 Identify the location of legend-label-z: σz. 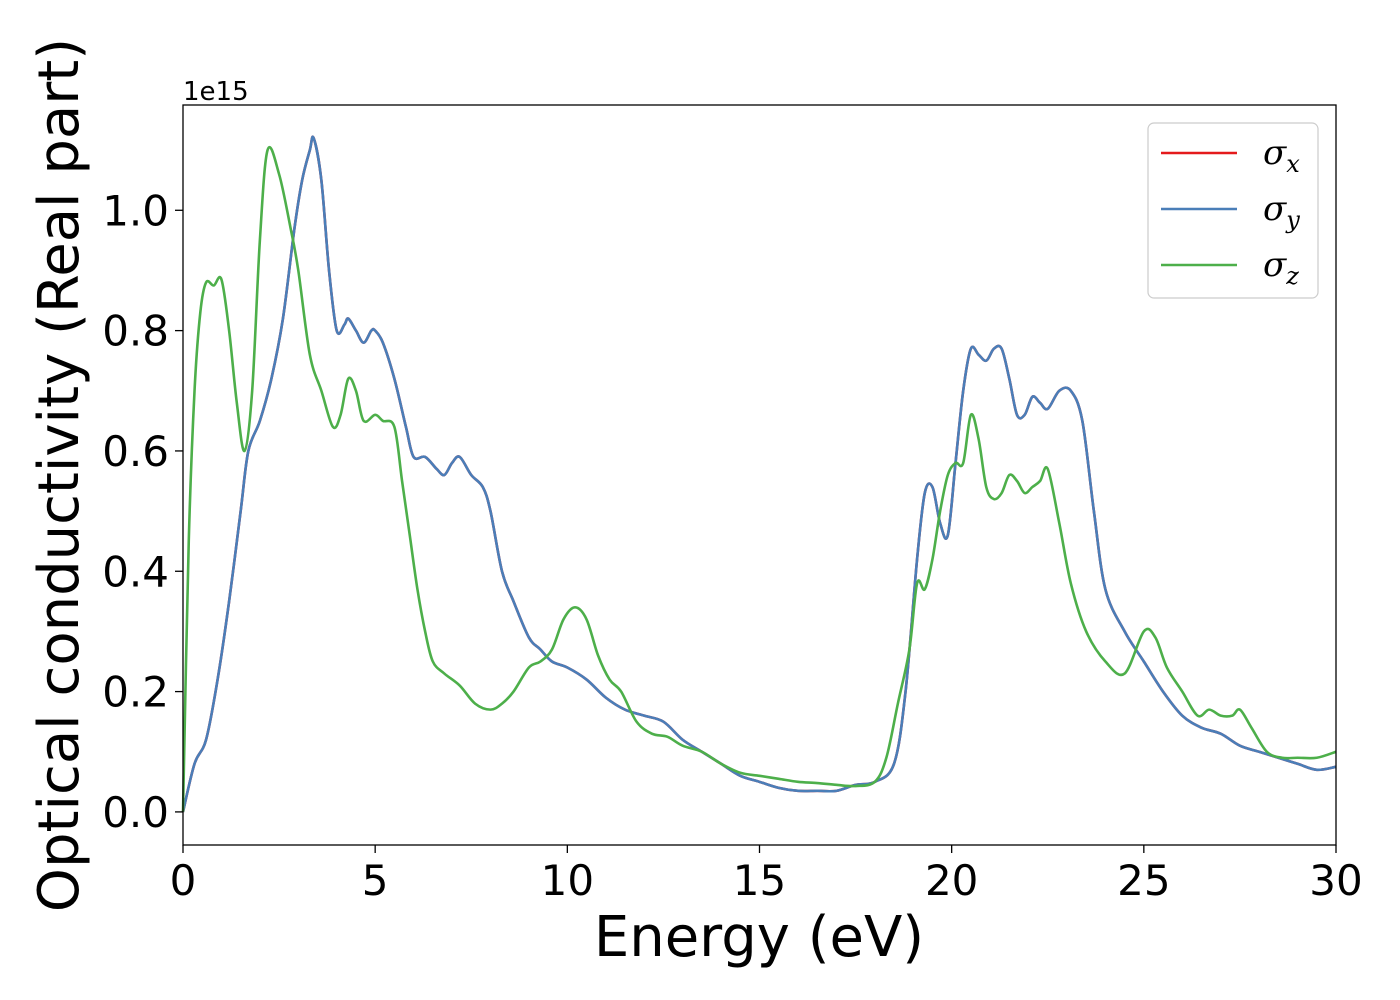
(1281, 267).